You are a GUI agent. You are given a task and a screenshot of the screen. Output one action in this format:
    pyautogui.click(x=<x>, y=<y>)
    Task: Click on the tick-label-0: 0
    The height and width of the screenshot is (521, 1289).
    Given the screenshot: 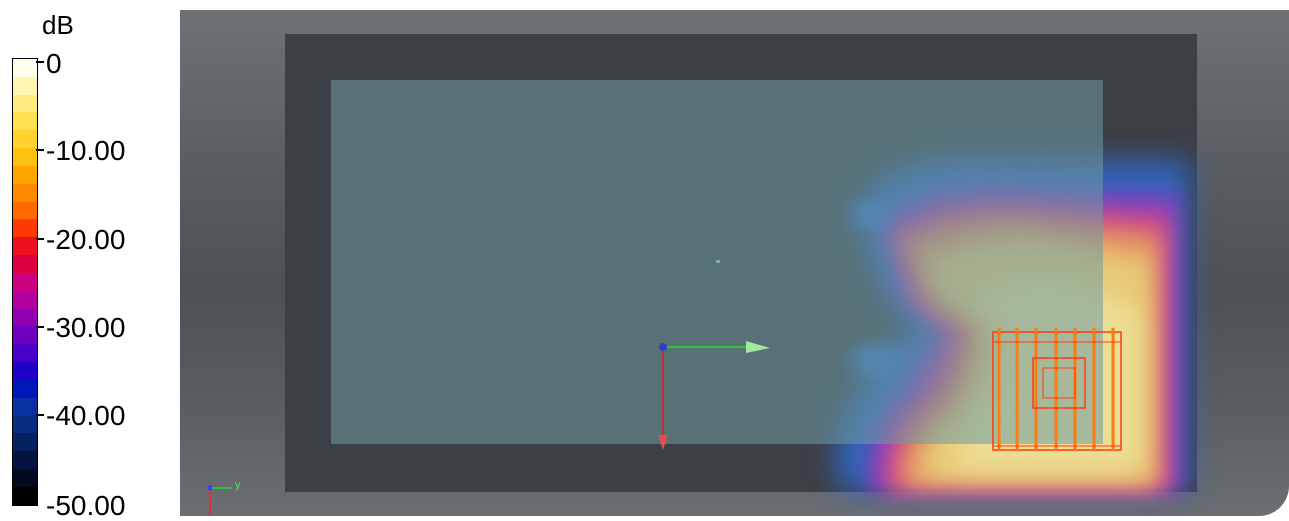 What is the action you would take?
    pyautogui.click(x=54, y=63)
    